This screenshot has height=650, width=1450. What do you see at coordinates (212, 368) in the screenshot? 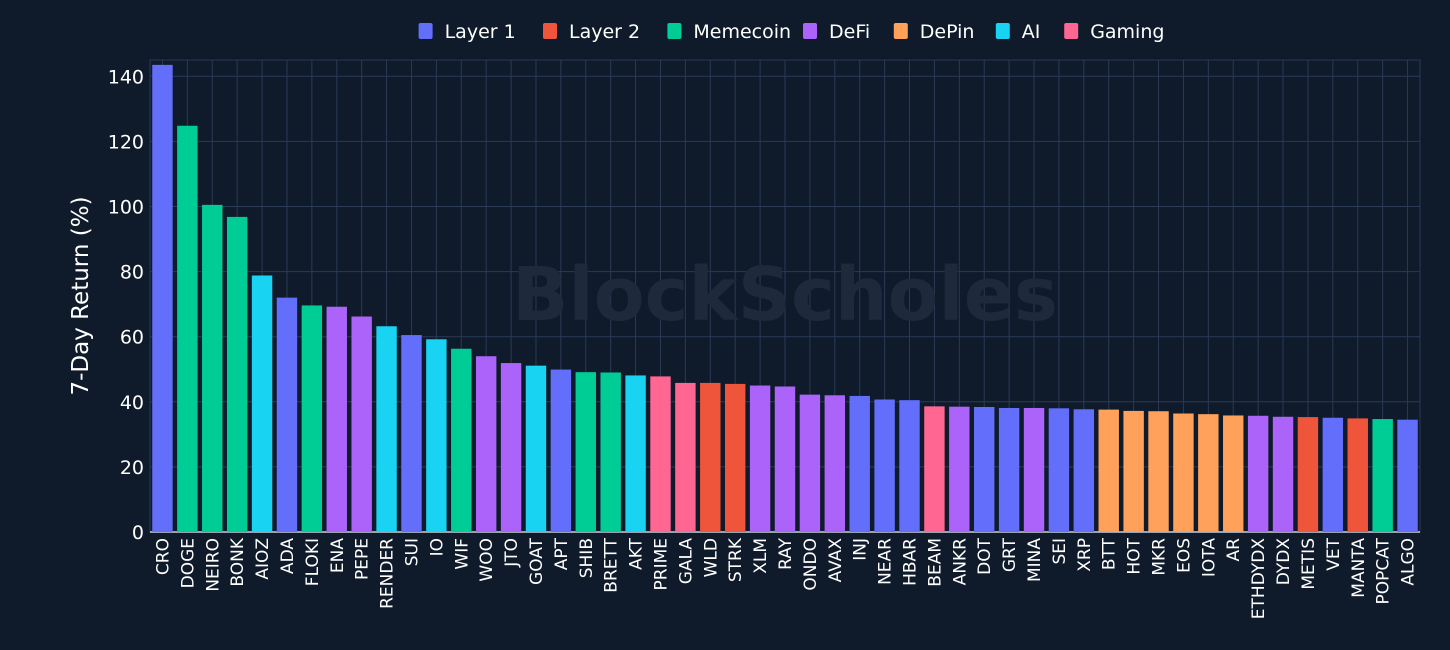
I see `bar-neiro` at bounding box center [212, 368].